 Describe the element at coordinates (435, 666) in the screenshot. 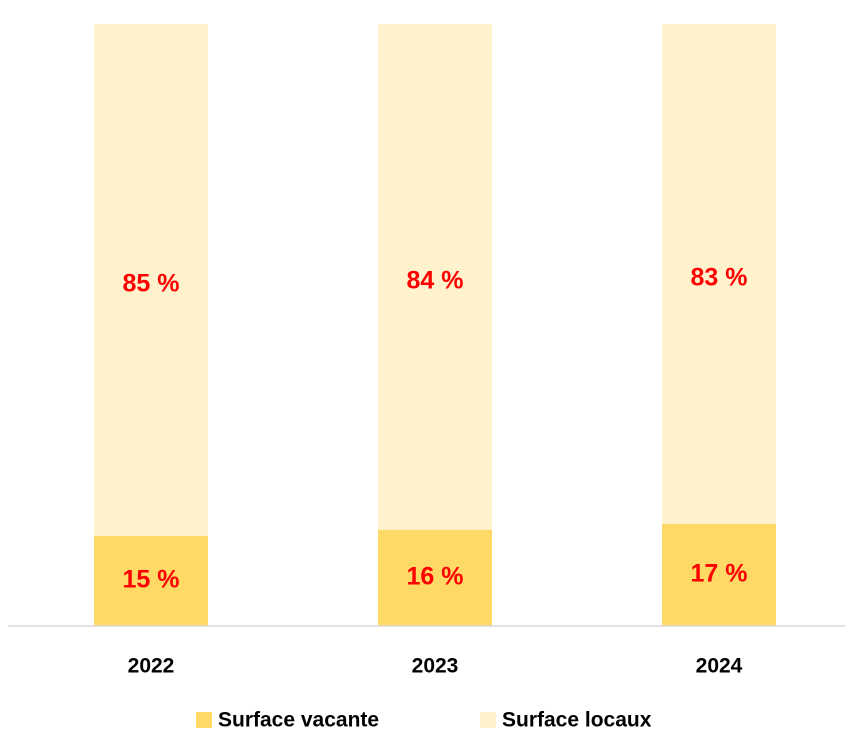

I see `x-tick-label: 2023` at that location.